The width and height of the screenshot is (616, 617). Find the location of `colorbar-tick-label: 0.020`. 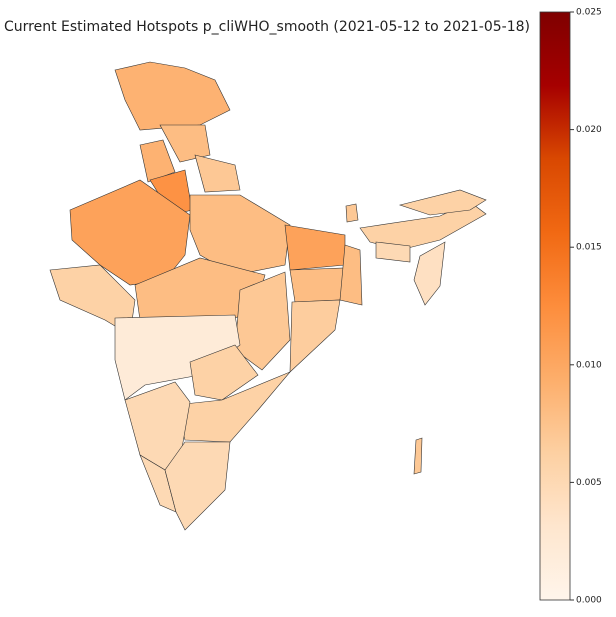

colorbar-tick-label: 0.020 is located at coordinates (589, 130).